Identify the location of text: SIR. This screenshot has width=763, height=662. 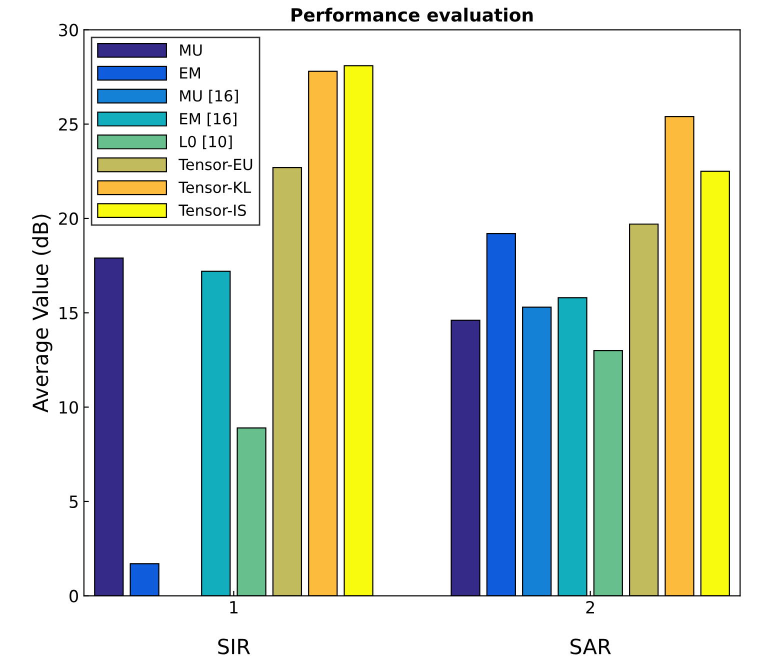
(234, 646).